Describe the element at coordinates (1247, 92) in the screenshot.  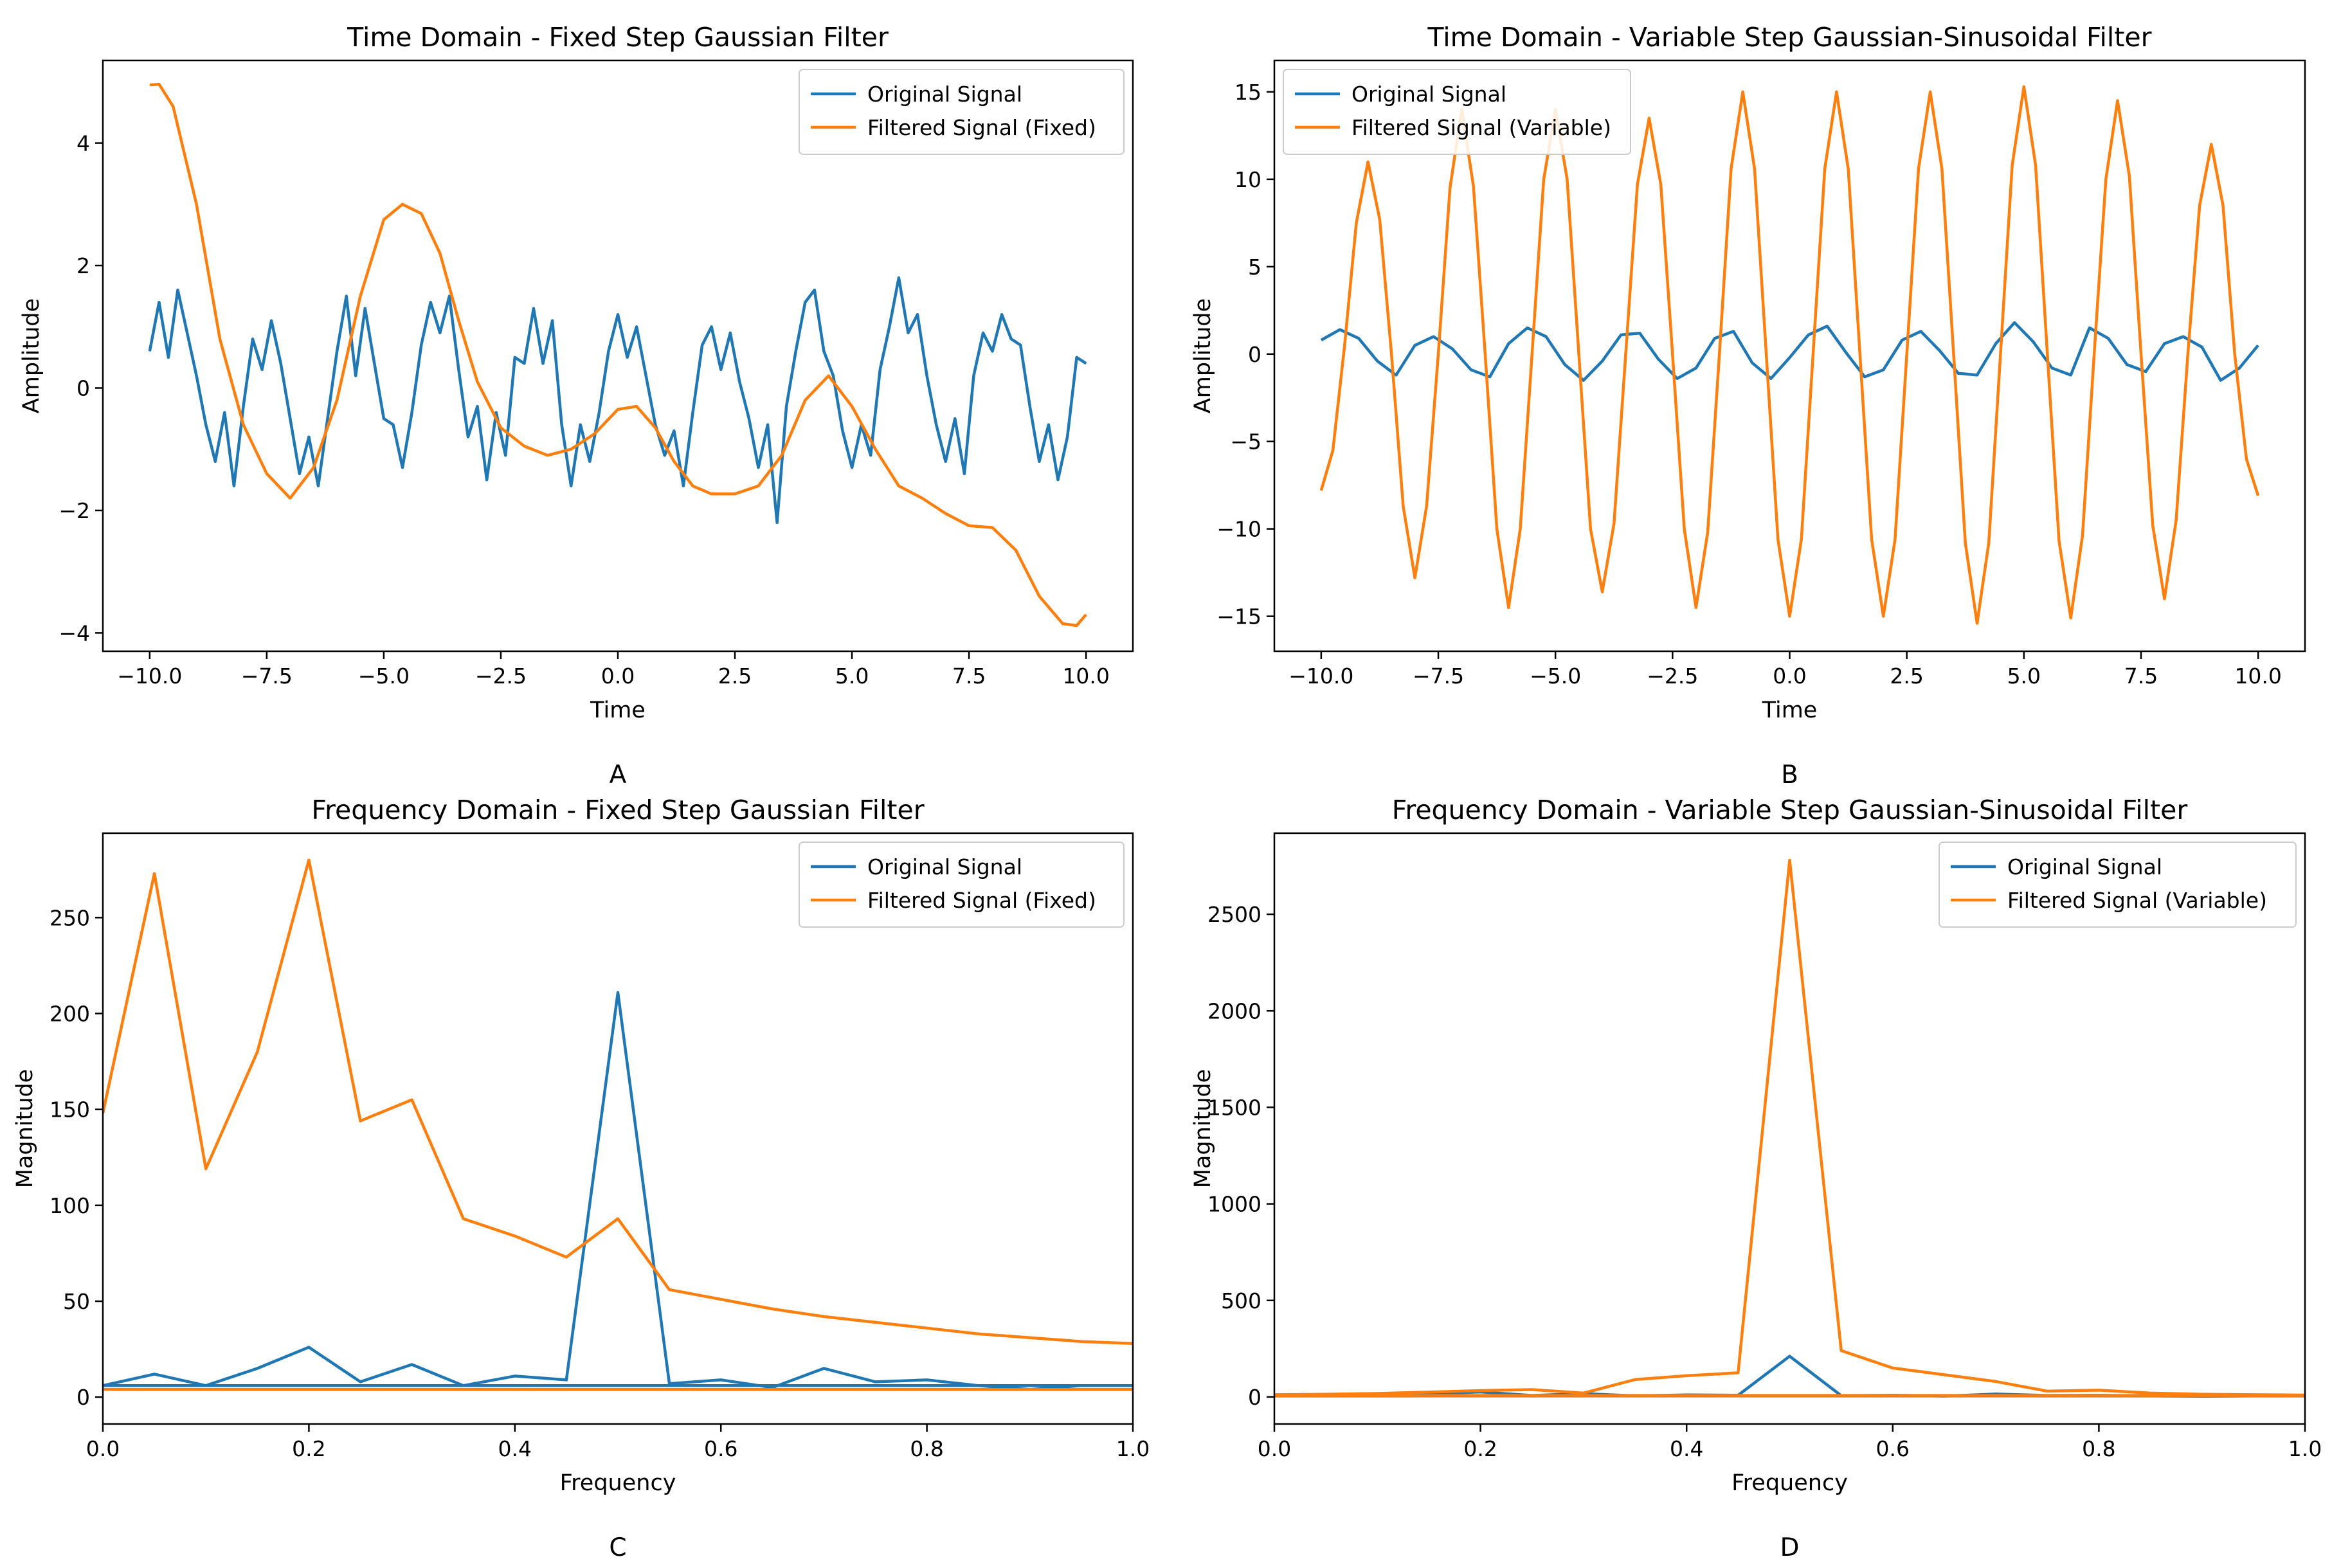
I see `y-tick-label: 15` at that location.